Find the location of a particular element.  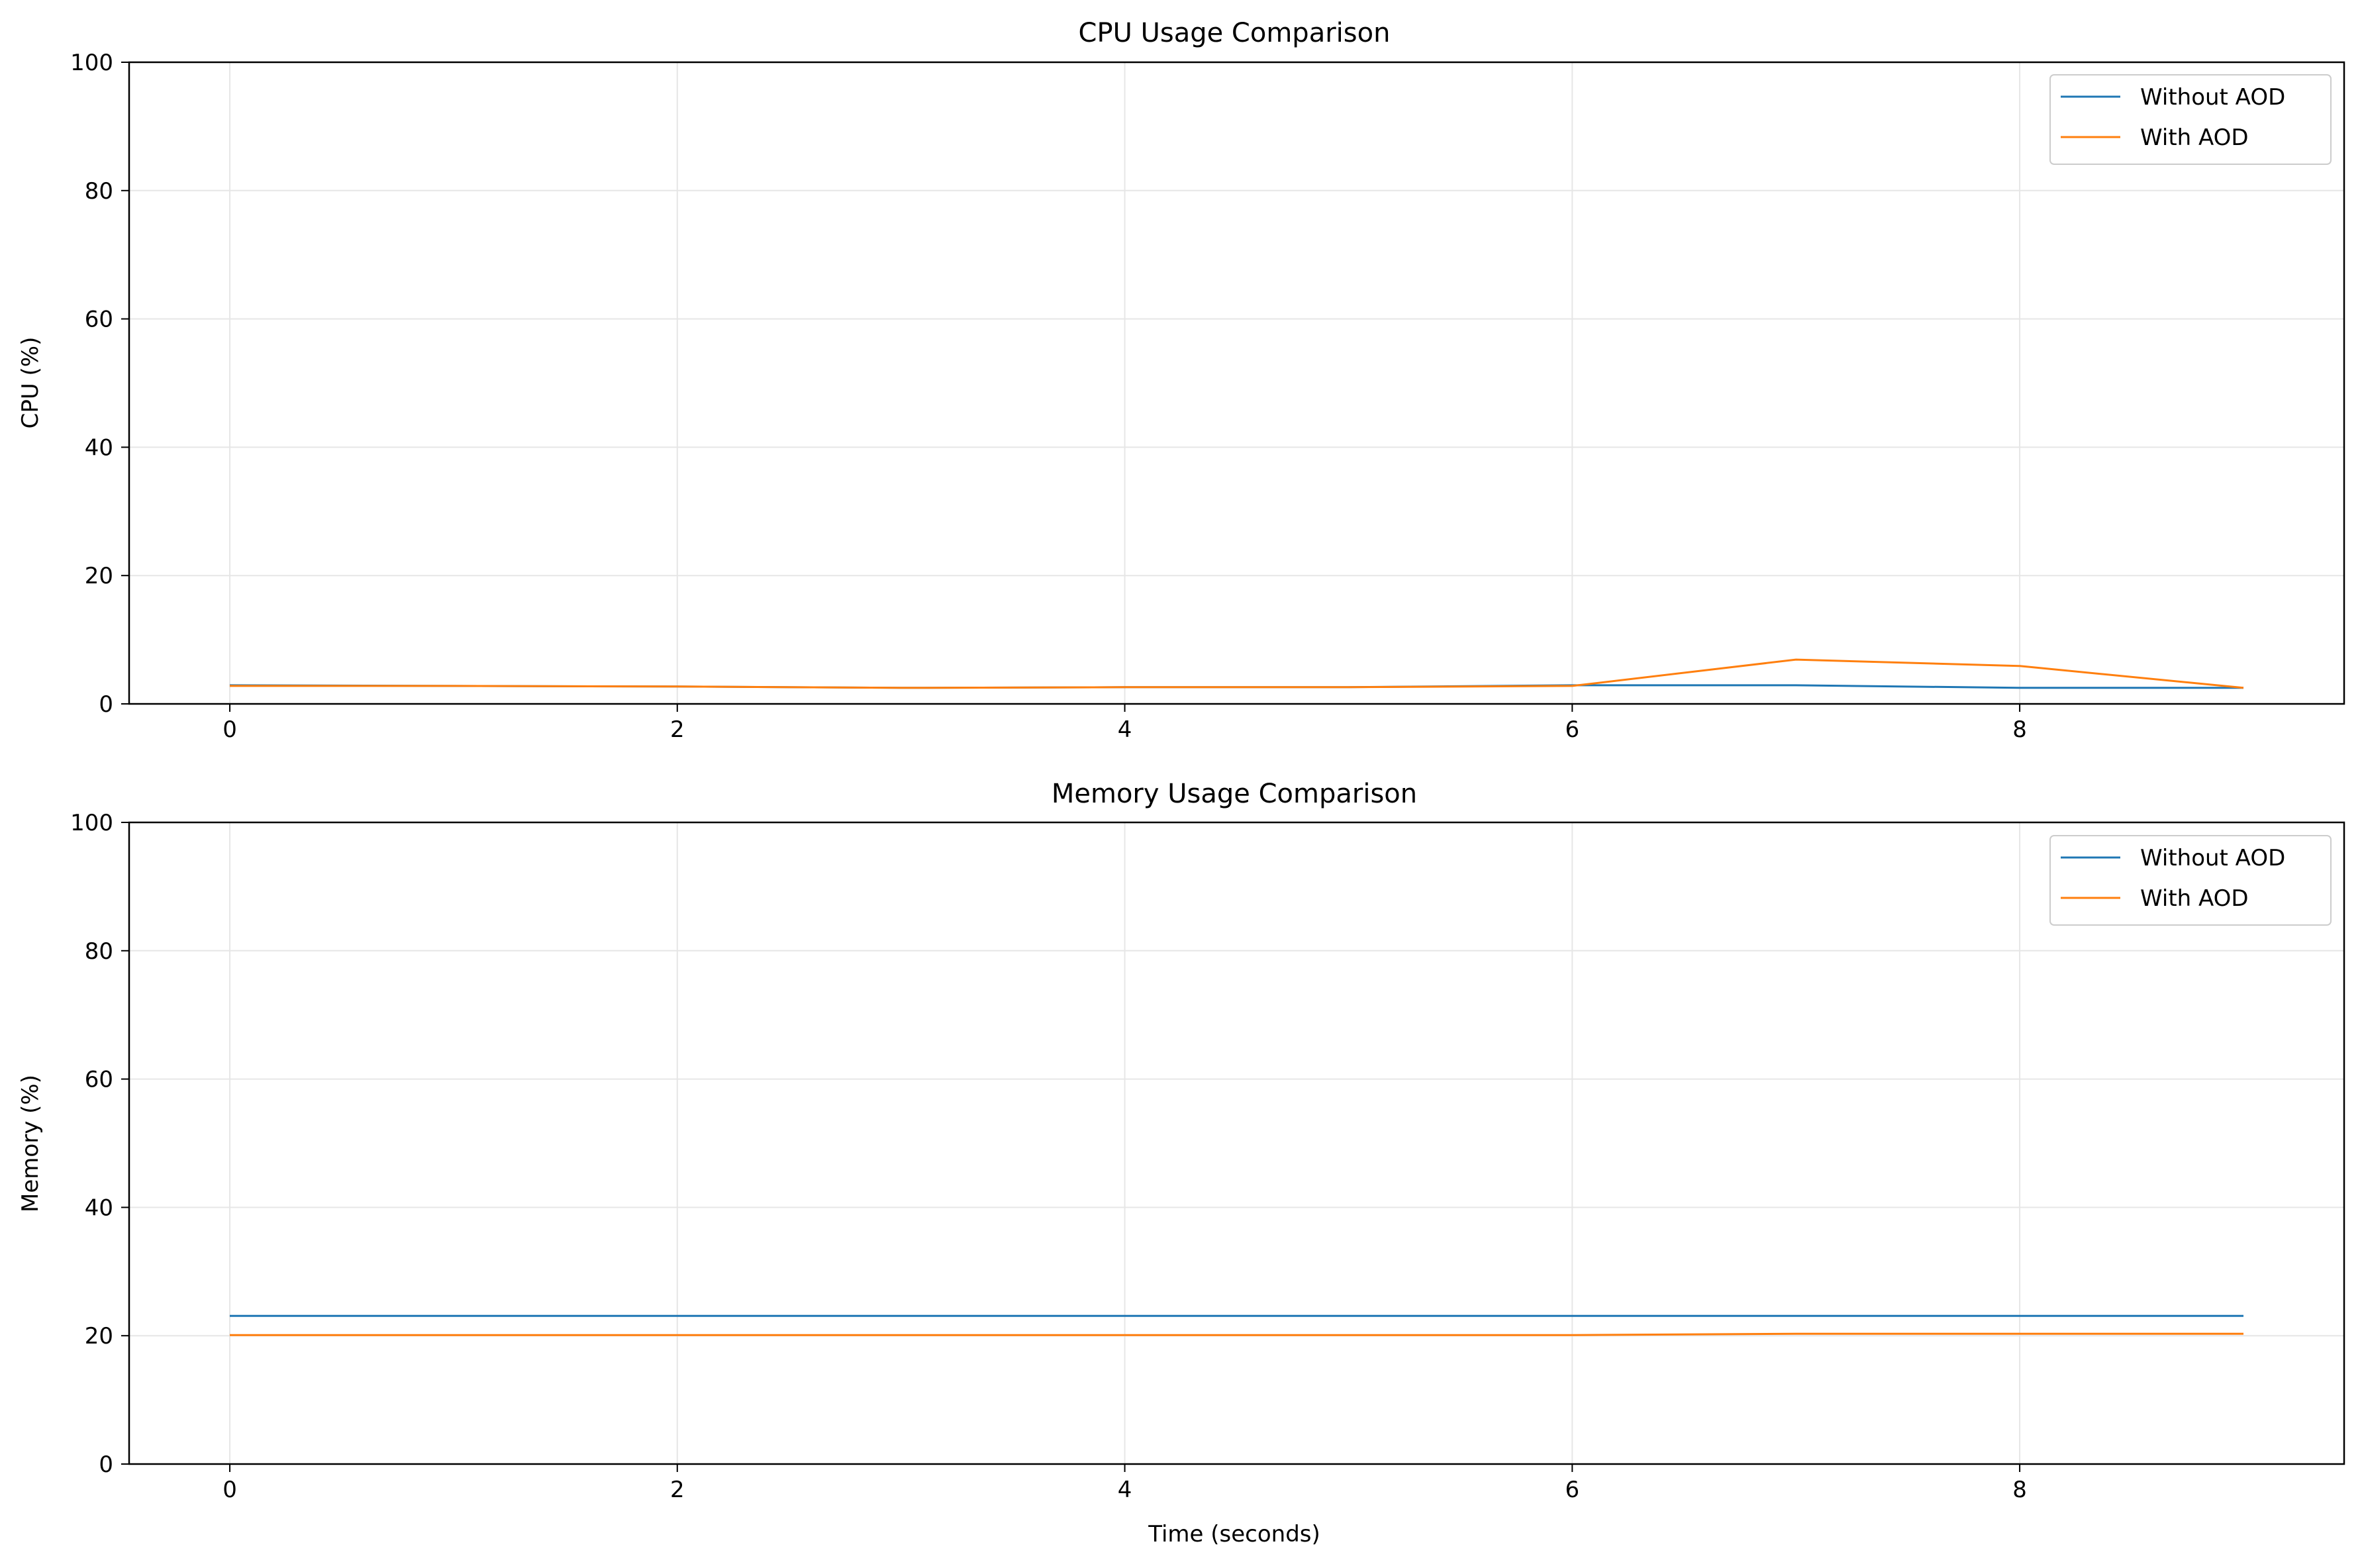

memory-x-tick-label: 4 is located at coordinates (1125, 1490).